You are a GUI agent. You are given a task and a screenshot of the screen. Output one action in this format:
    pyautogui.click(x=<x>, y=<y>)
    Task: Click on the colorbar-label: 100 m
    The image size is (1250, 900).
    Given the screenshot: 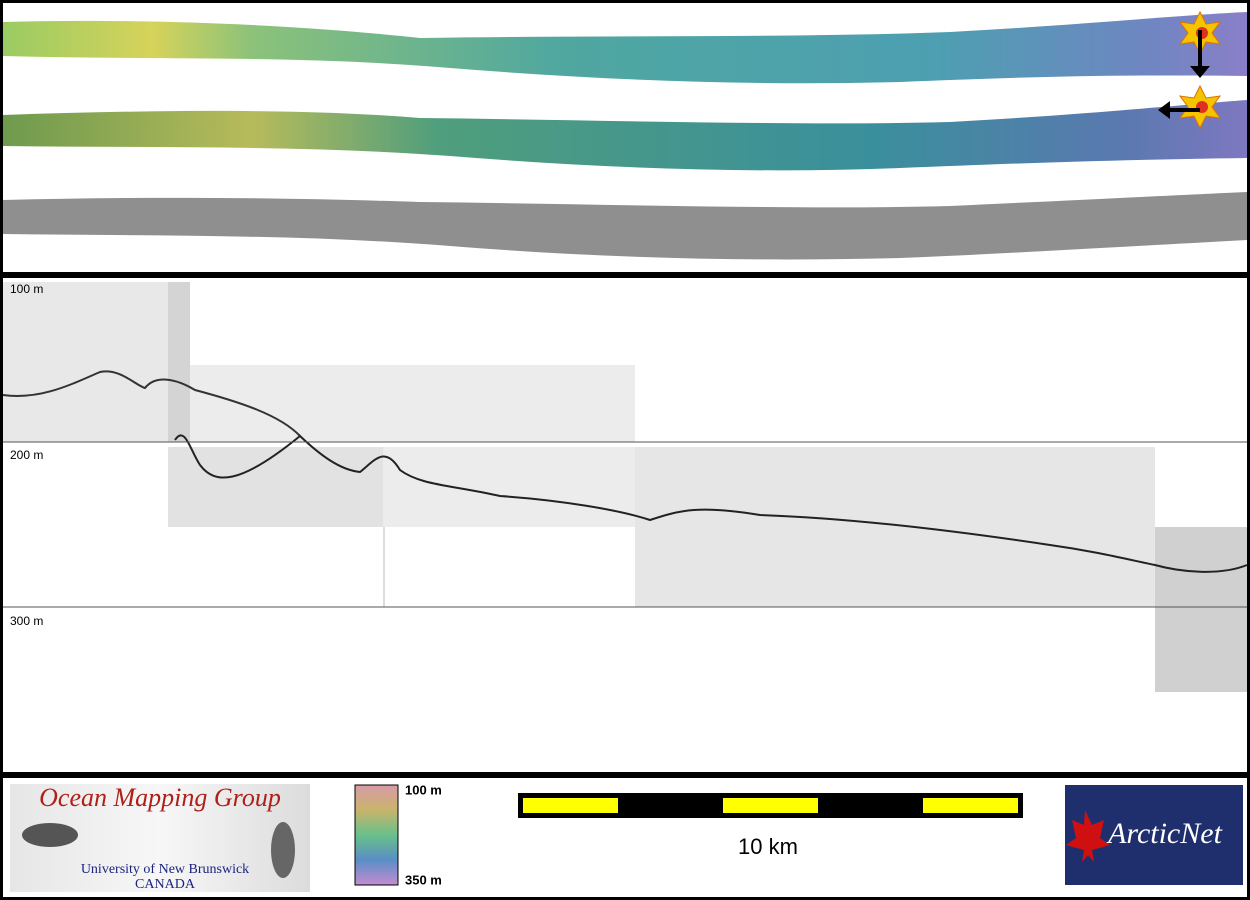 What is the action you would take?
    pyautogui.click(x=423, y=789)
    